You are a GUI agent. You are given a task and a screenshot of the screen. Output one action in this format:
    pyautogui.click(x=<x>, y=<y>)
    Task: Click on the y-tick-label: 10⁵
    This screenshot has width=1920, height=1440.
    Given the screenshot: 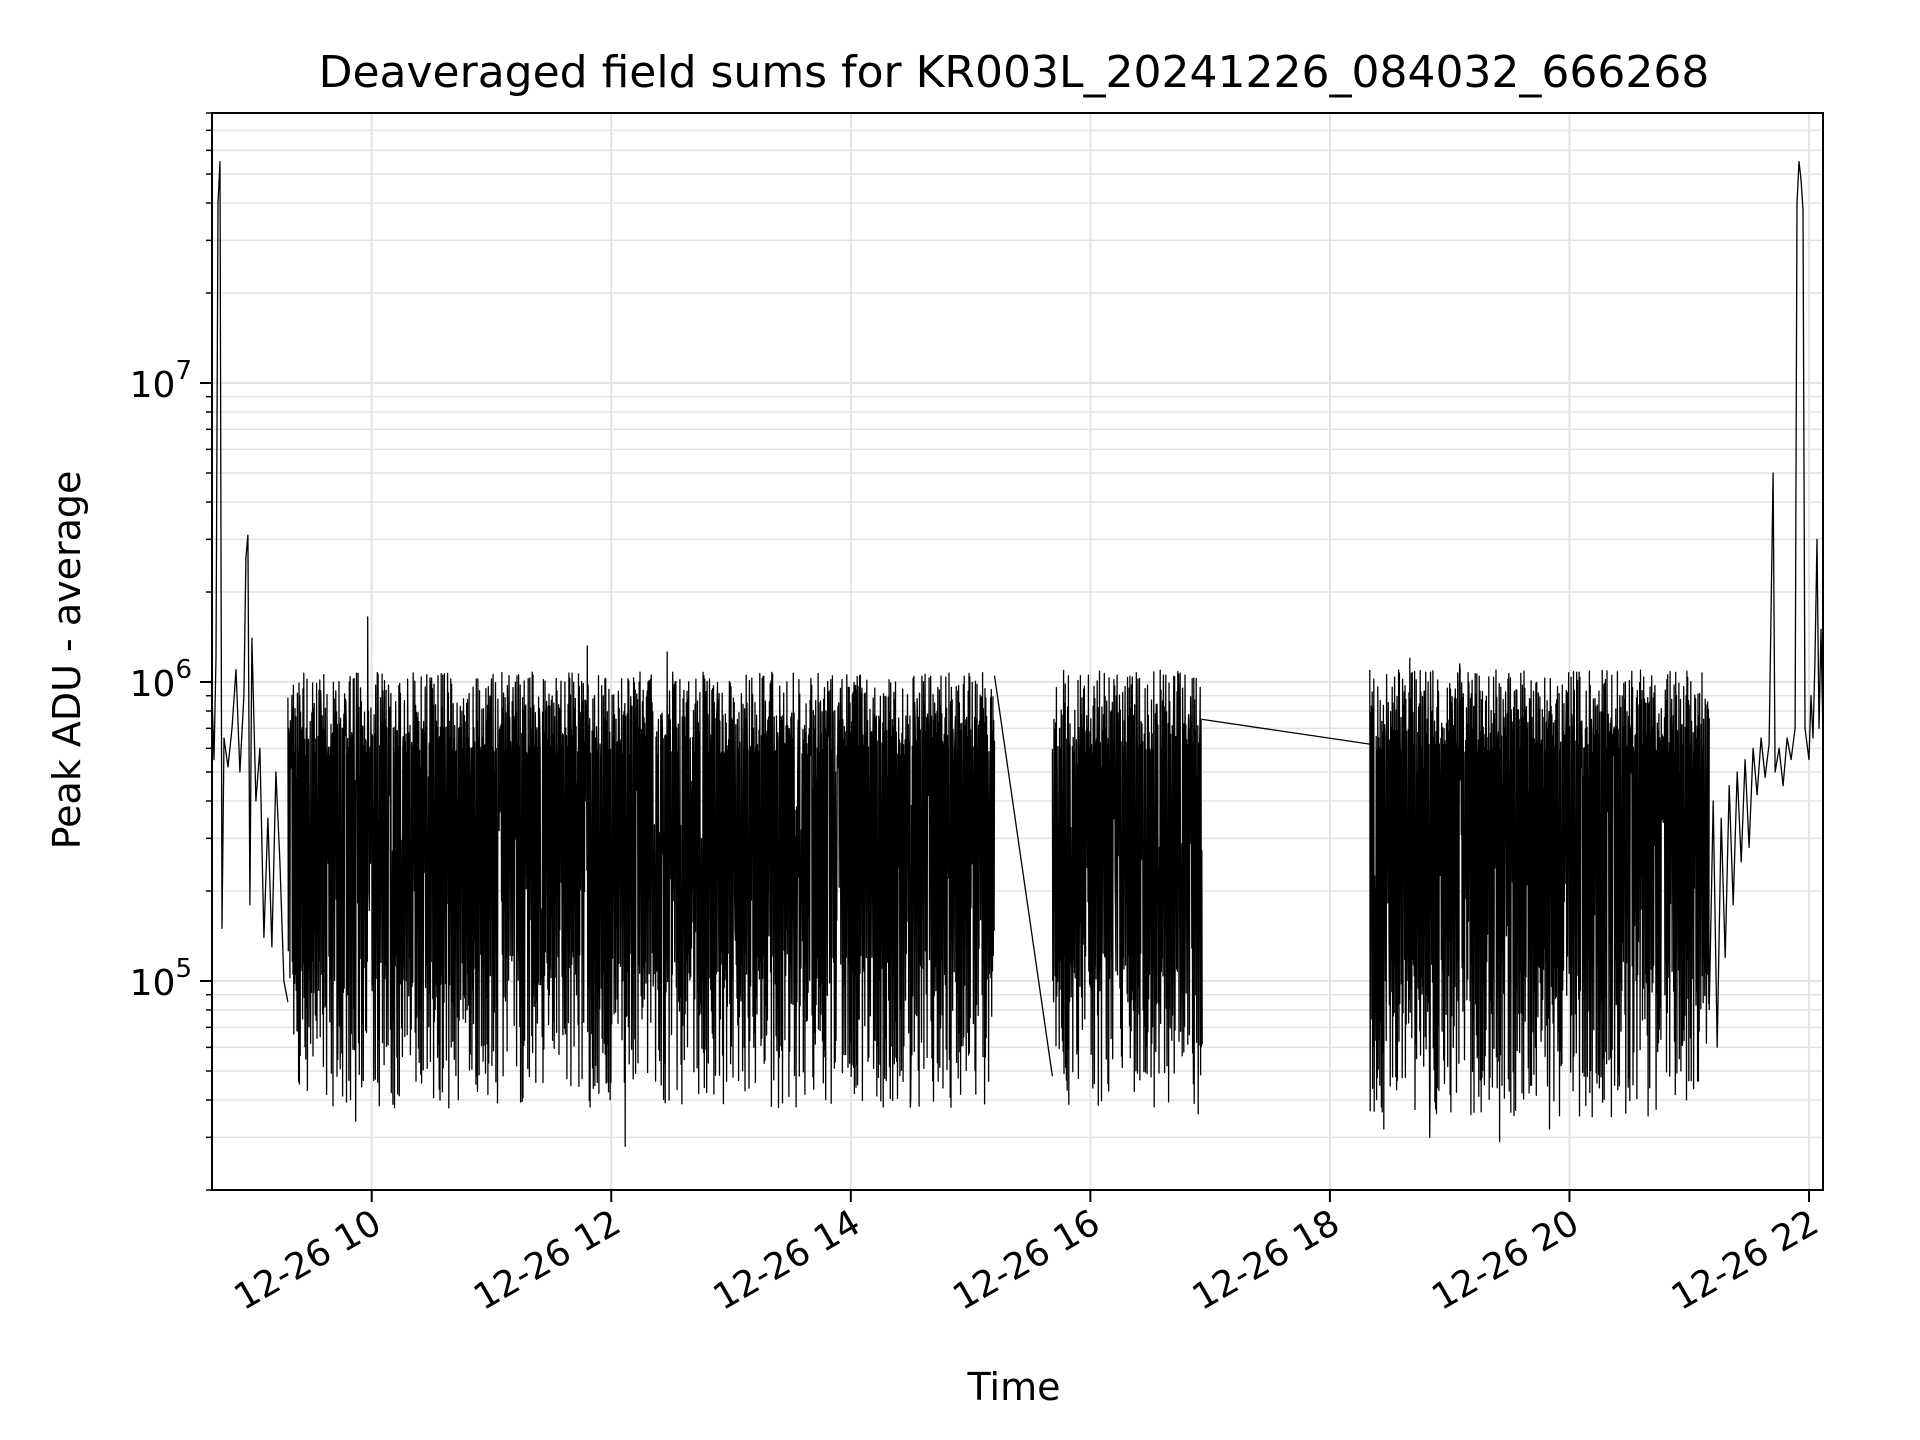 What is the action you would take?
    pyautogui.click(x=161, y=979)
    